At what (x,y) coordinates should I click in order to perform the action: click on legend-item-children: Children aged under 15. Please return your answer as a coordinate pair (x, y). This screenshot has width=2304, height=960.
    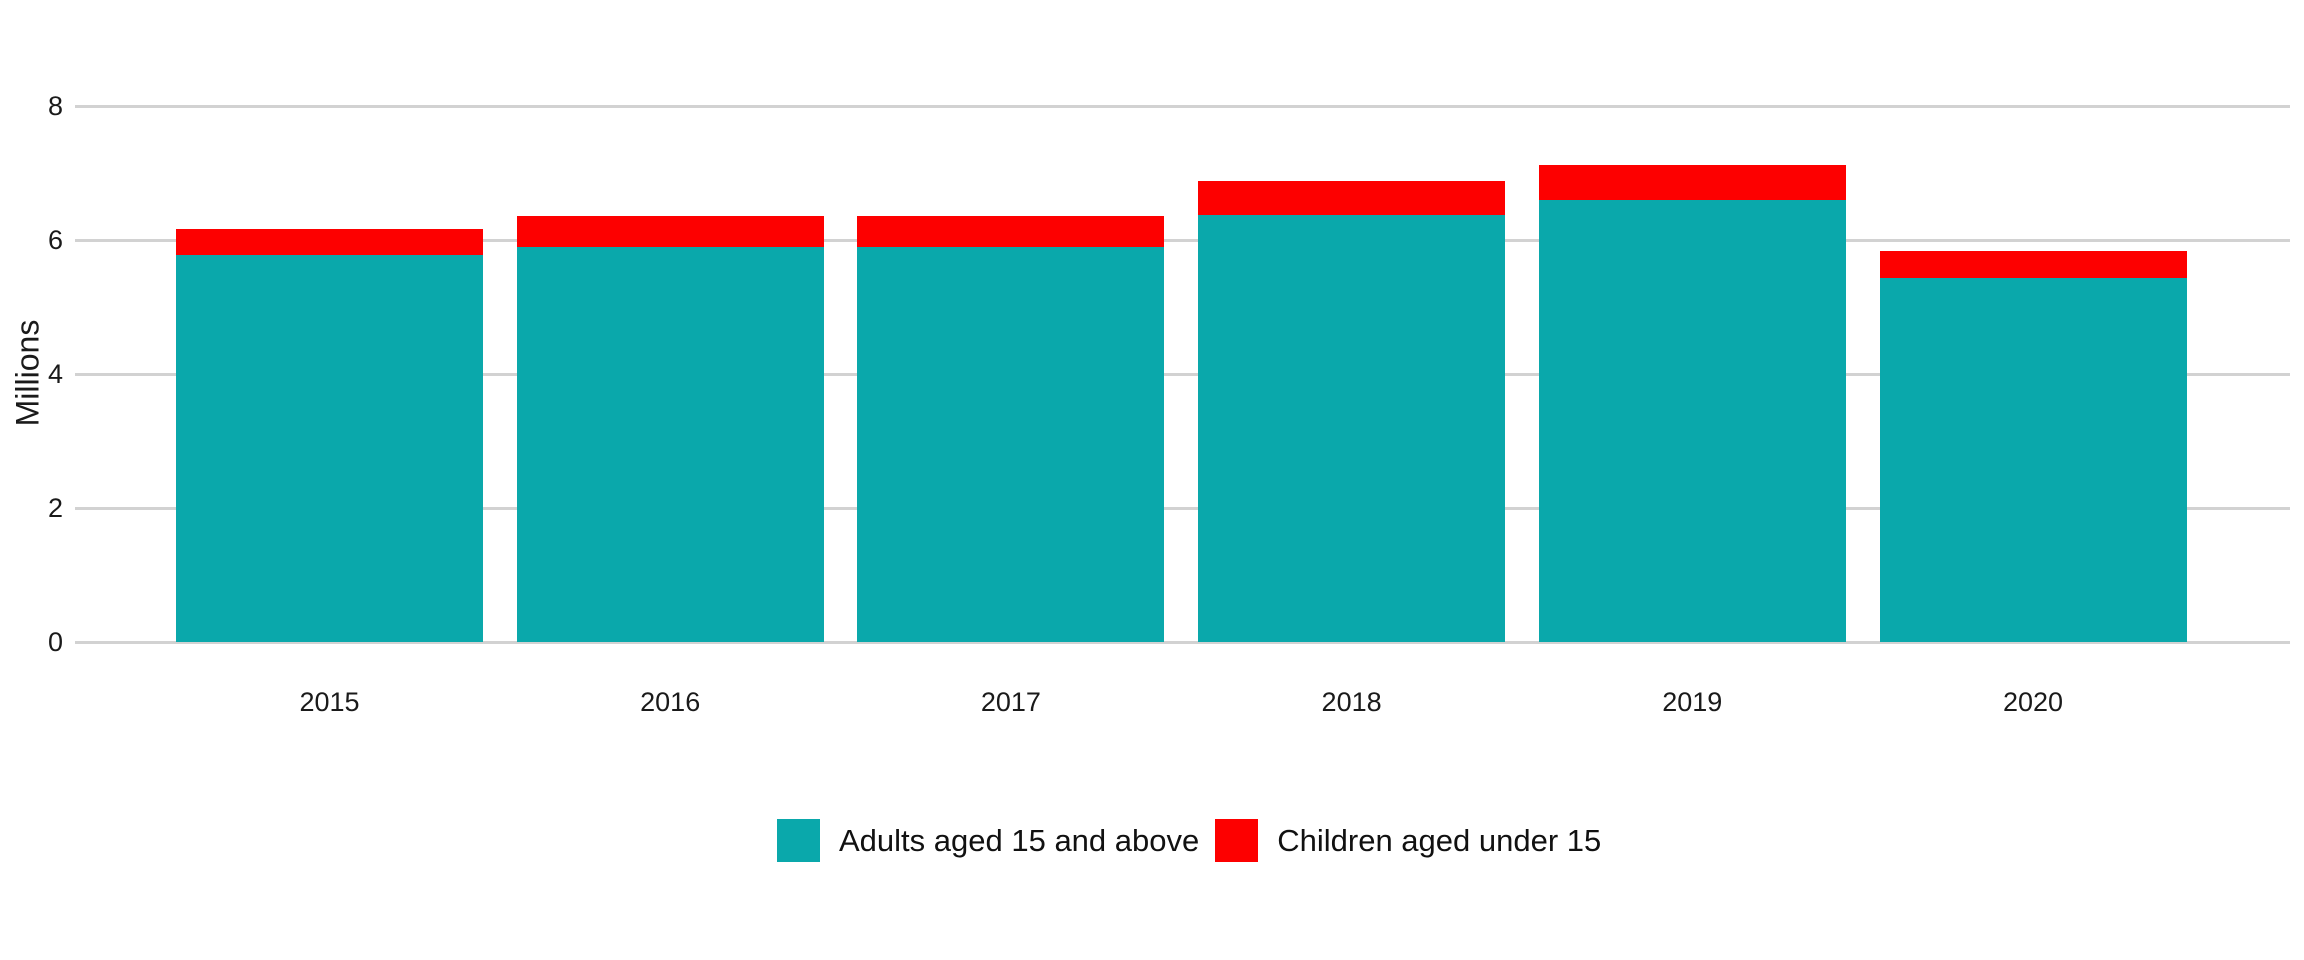
    Looking at the image, I should click on (1408, 840).